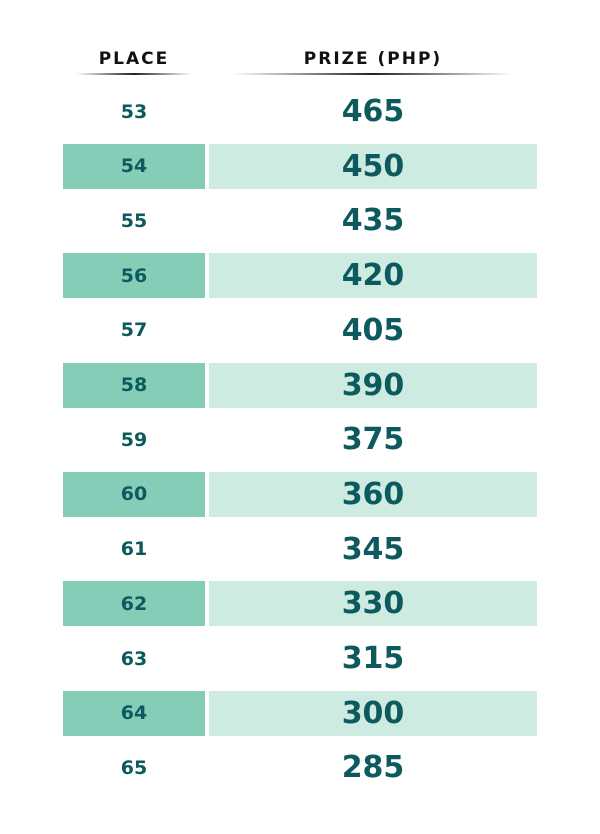  I want to click on prize-cell: 390, so click(373, 385).